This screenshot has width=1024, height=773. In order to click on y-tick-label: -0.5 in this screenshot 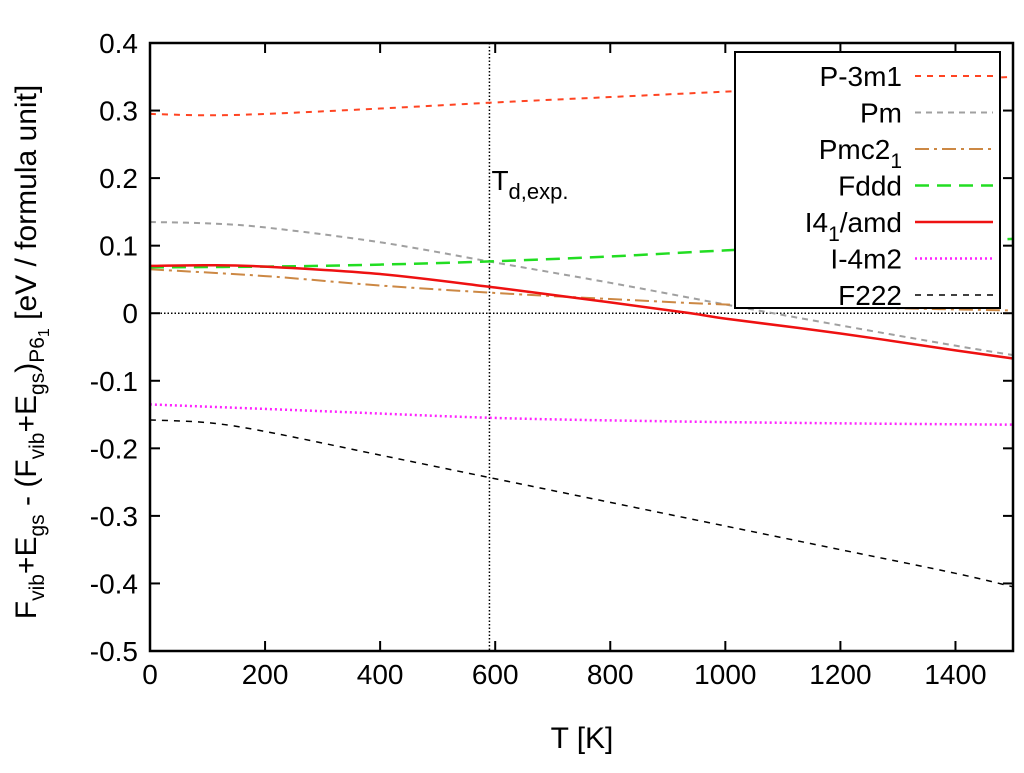, I will do `click(114, 651)`.